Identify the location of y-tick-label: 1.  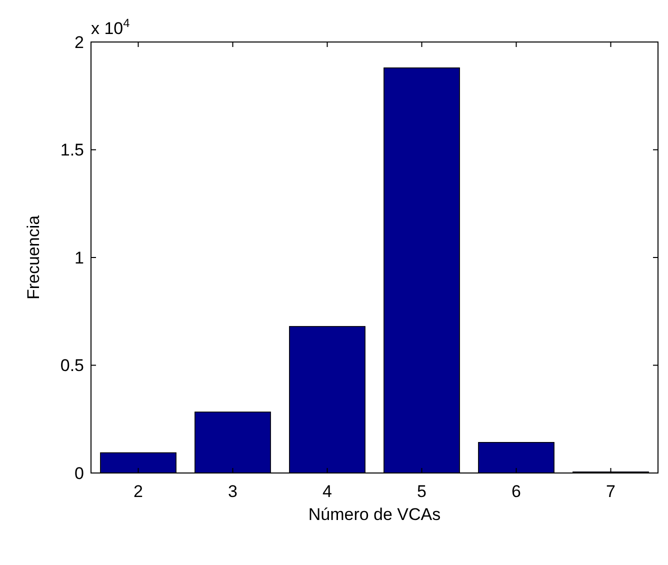
(79, 258).